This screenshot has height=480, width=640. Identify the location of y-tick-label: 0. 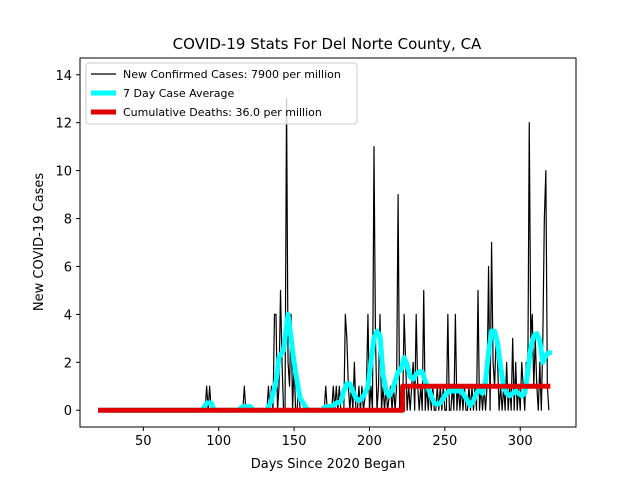
(68, 411).